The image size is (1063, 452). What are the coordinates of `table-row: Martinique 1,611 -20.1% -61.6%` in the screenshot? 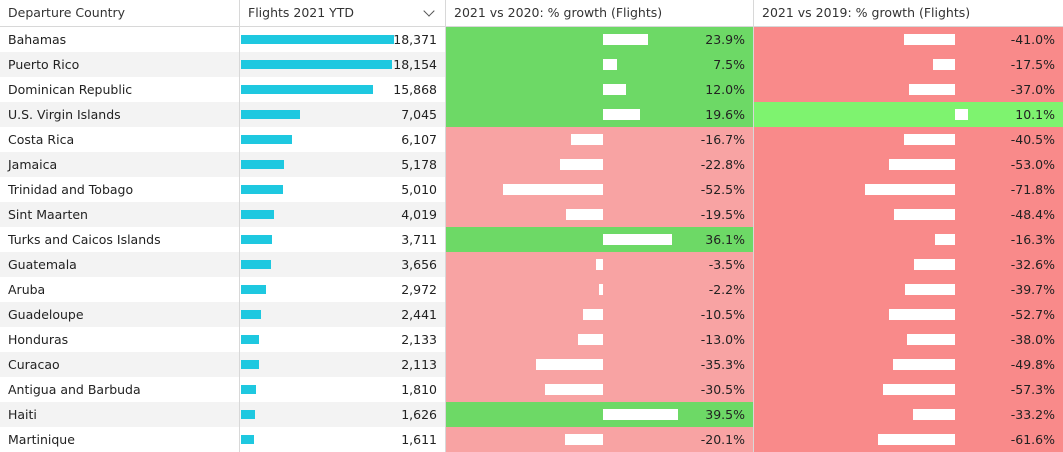 It's located at (531, 439).